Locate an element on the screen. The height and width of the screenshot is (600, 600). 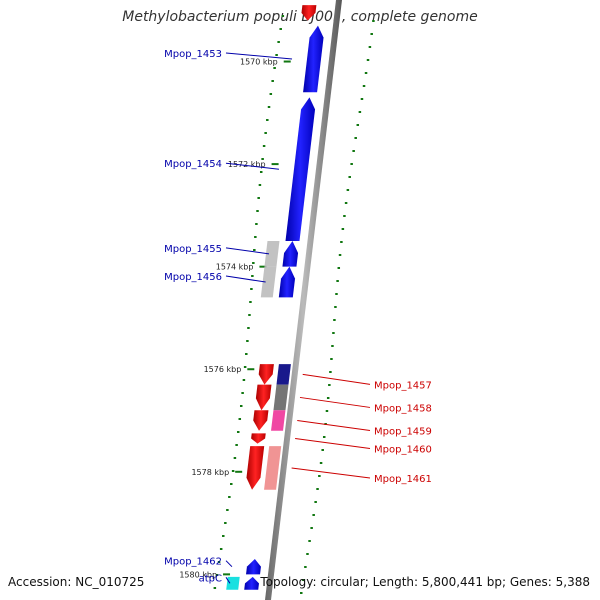
gene-label: Mpop_1459 is located at coordinates (403, 432).